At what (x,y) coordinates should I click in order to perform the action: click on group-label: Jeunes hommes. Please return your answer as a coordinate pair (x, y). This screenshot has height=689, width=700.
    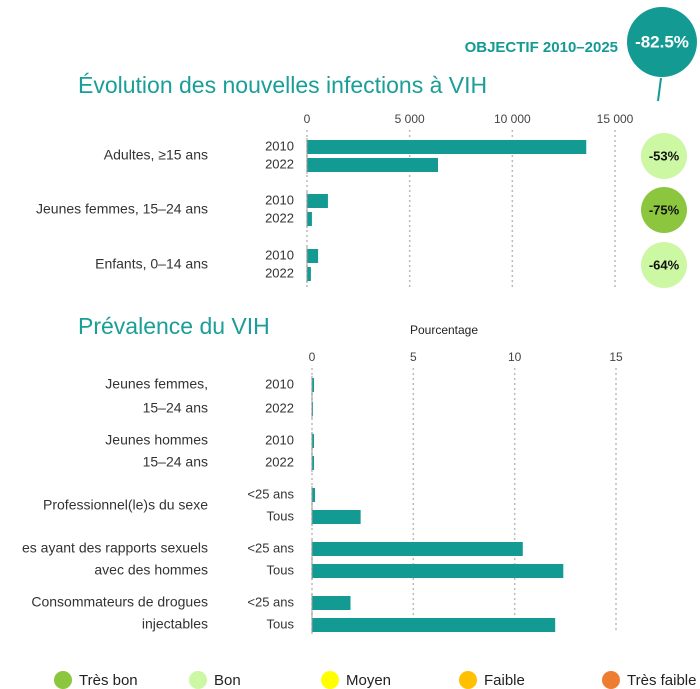
    Looking at the image, I should click on (156, 440).